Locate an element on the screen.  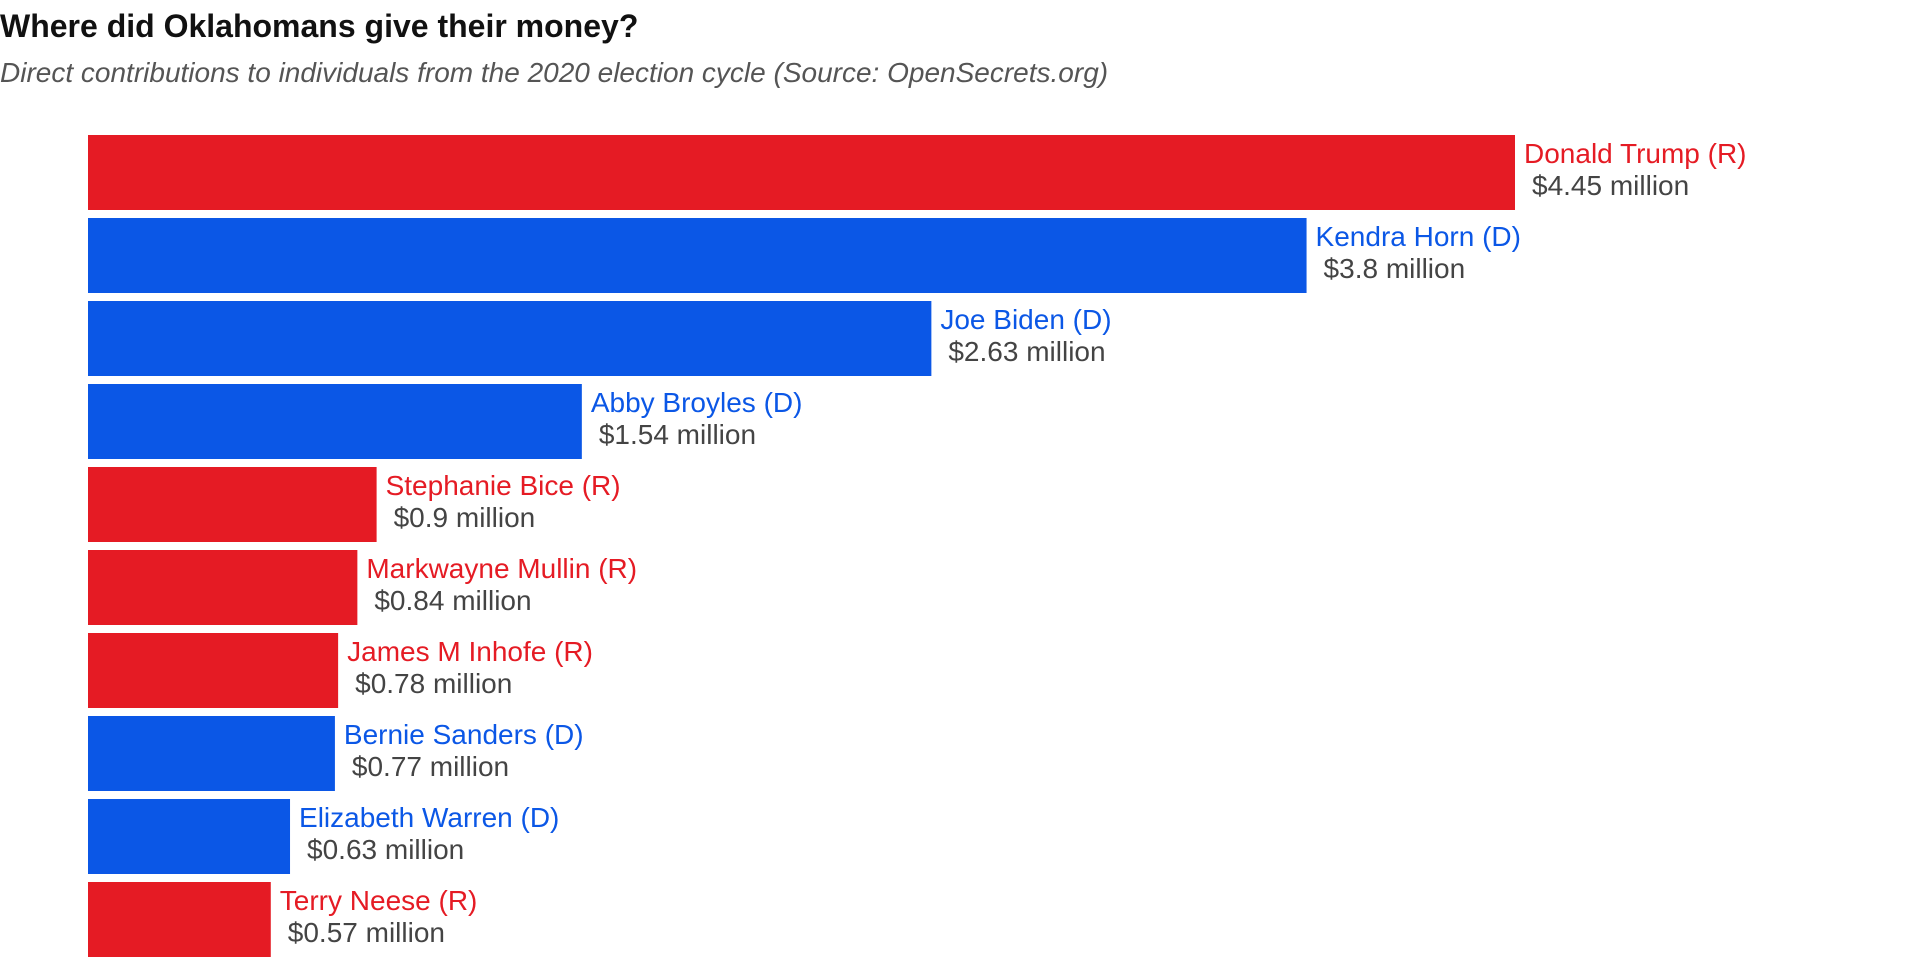
bar-group: James M Inhofe (R)$0.78 million is located at coordinates (340, 670).